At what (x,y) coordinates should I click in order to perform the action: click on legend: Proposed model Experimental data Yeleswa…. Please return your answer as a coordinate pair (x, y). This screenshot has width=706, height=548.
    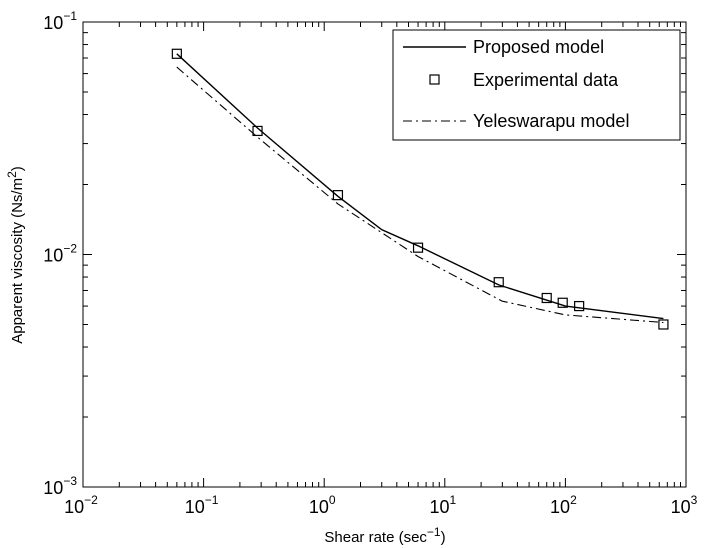
    Looking at the image, I should click on (536, 85).